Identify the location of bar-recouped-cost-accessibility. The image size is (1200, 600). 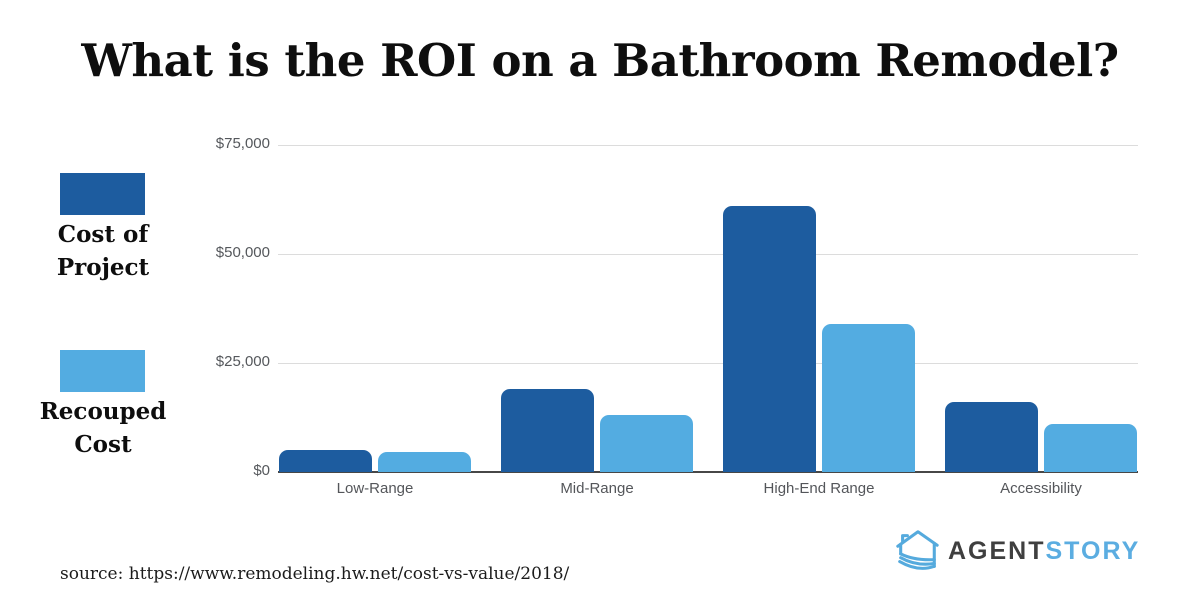
(1090, 448).